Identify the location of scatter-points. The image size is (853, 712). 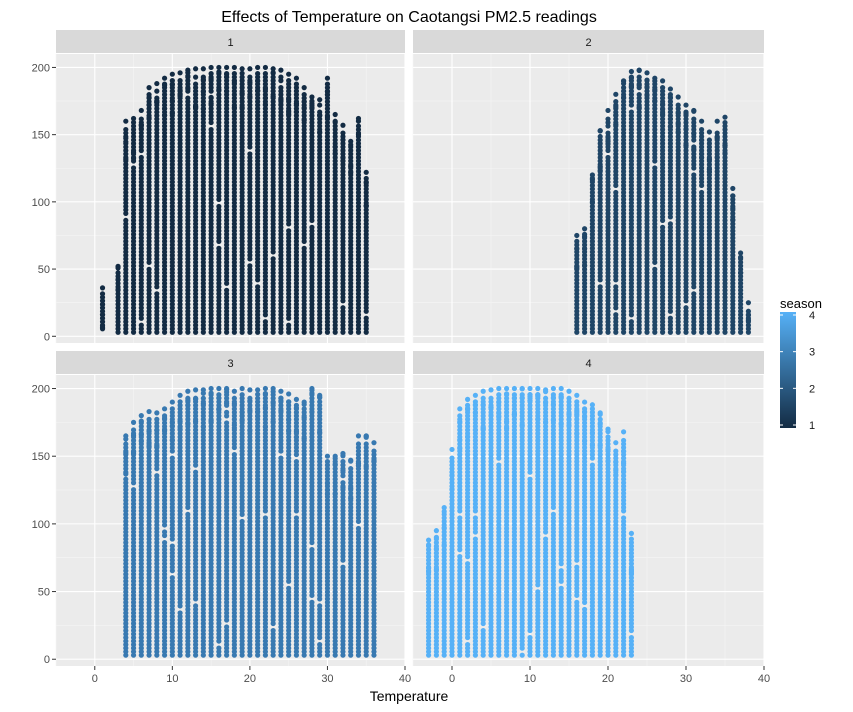
(663, 201).